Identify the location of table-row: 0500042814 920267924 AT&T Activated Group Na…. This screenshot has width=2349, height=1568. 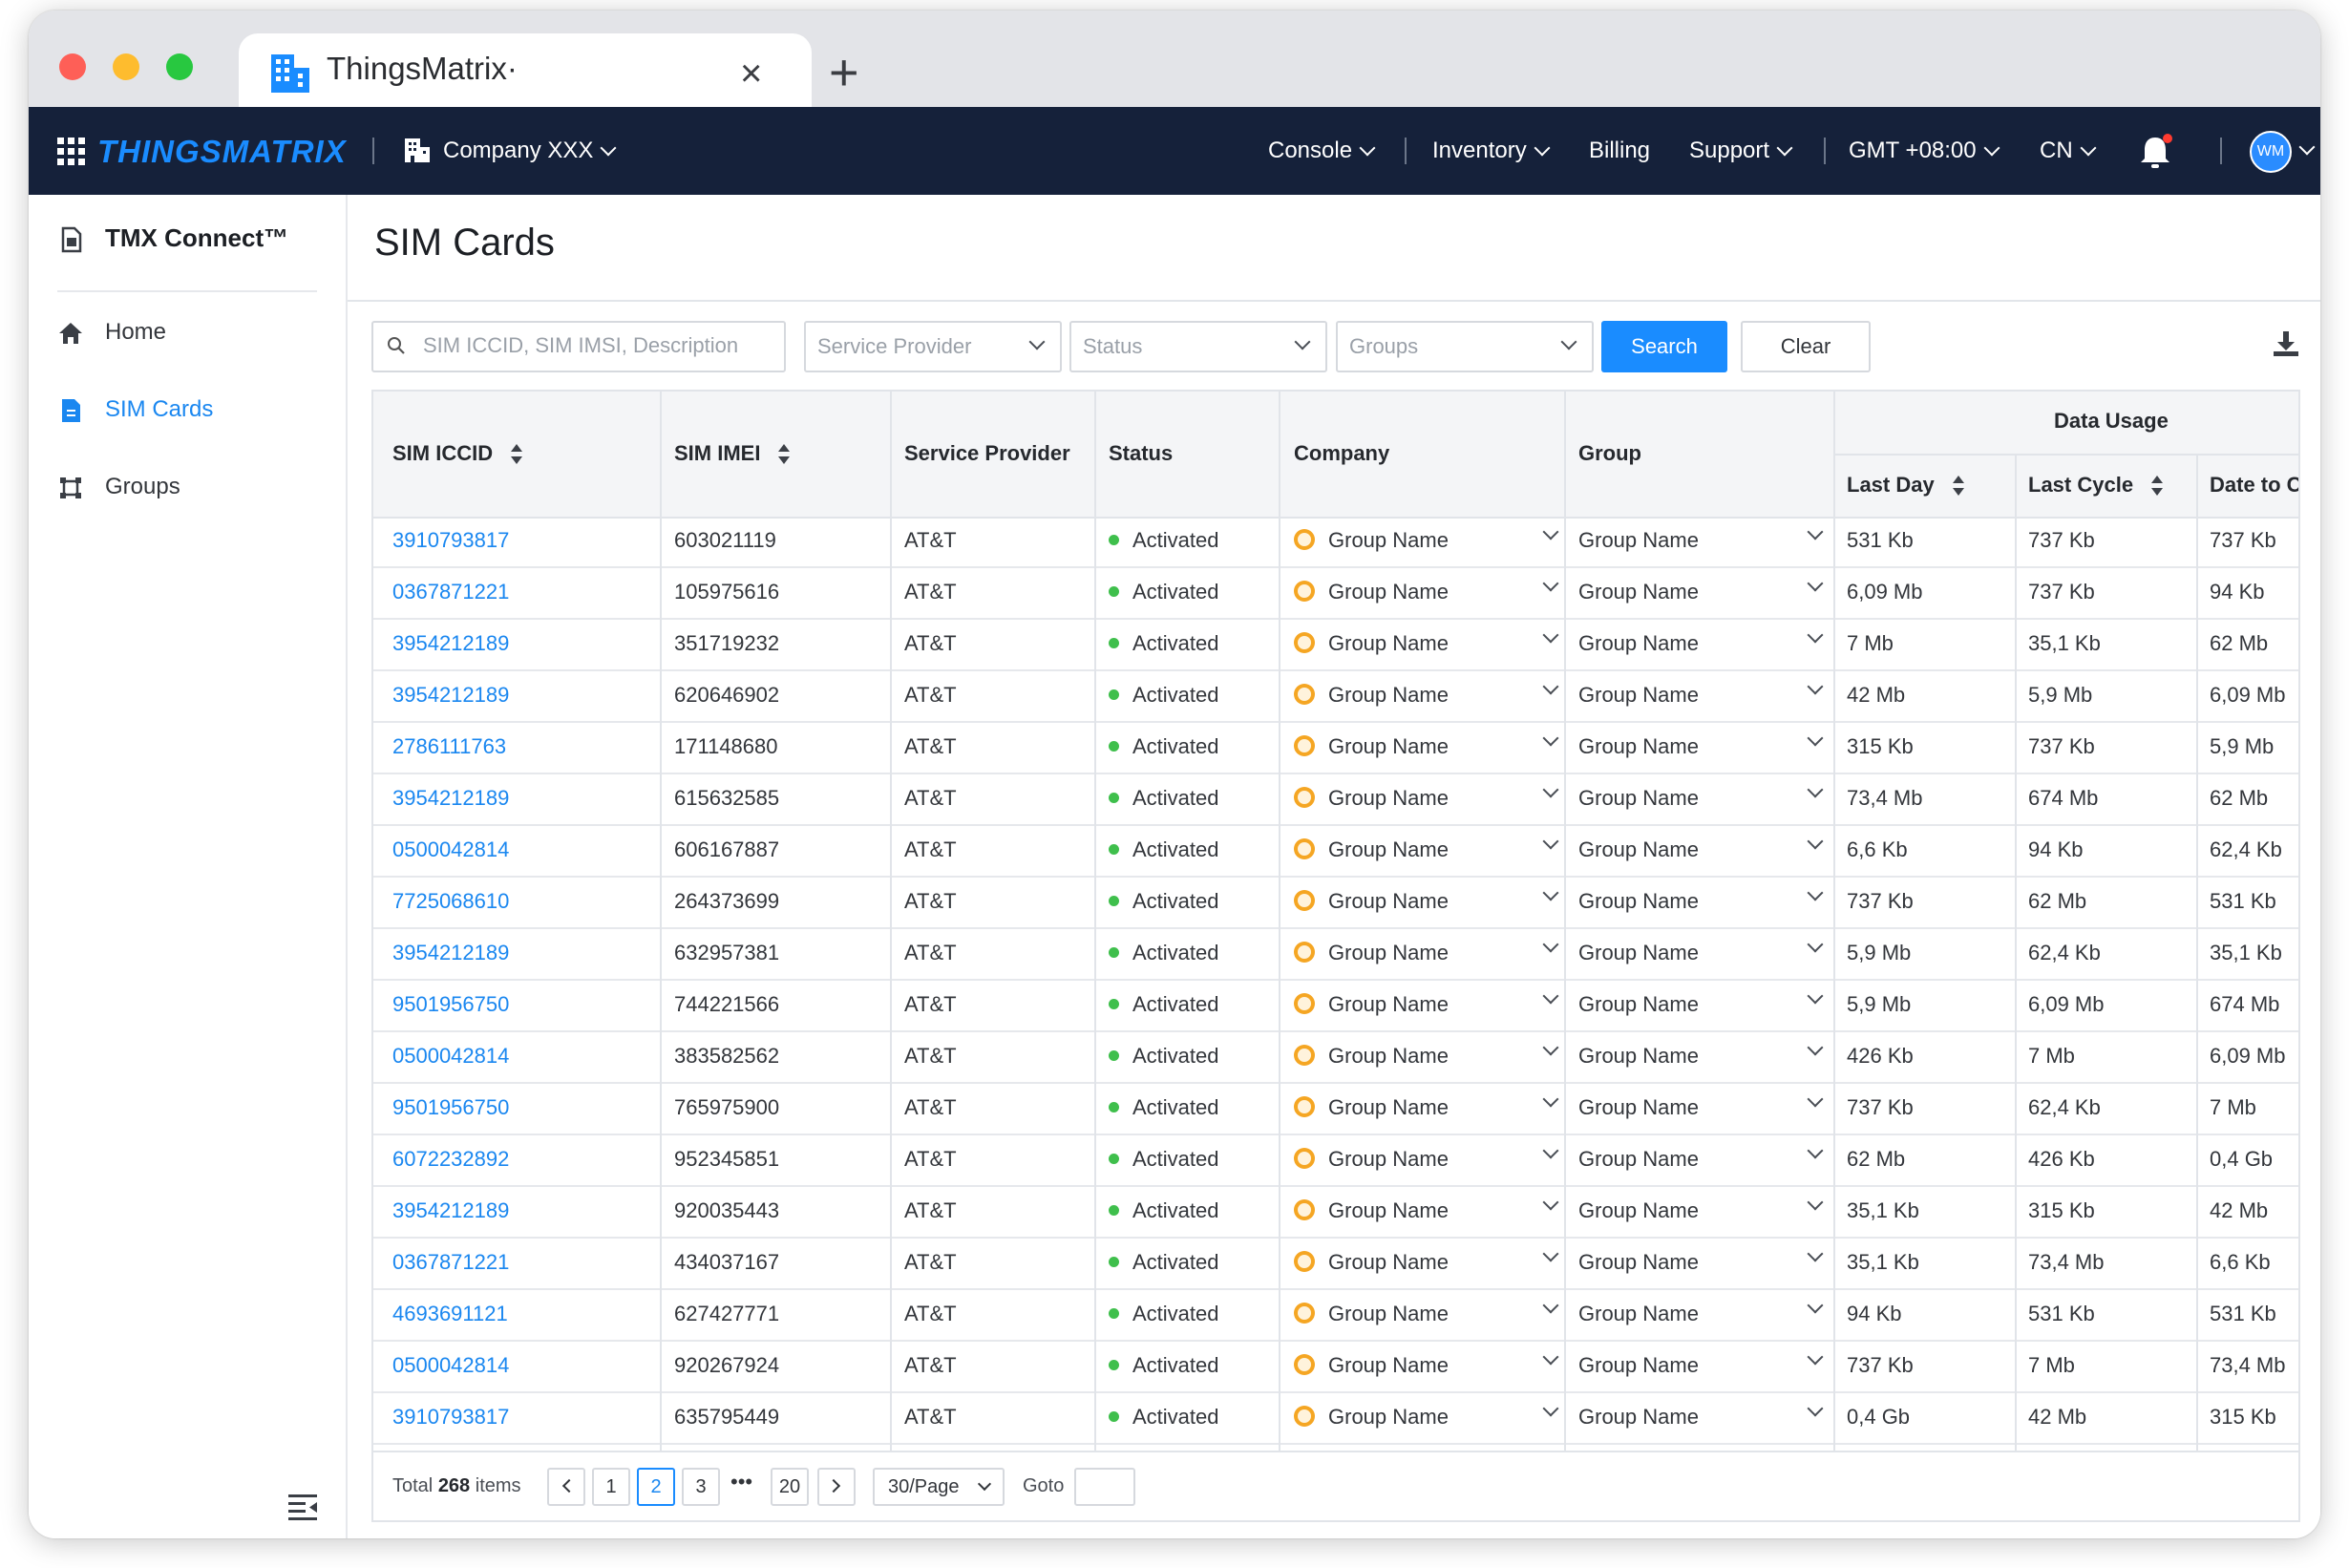
(1335, 1367).